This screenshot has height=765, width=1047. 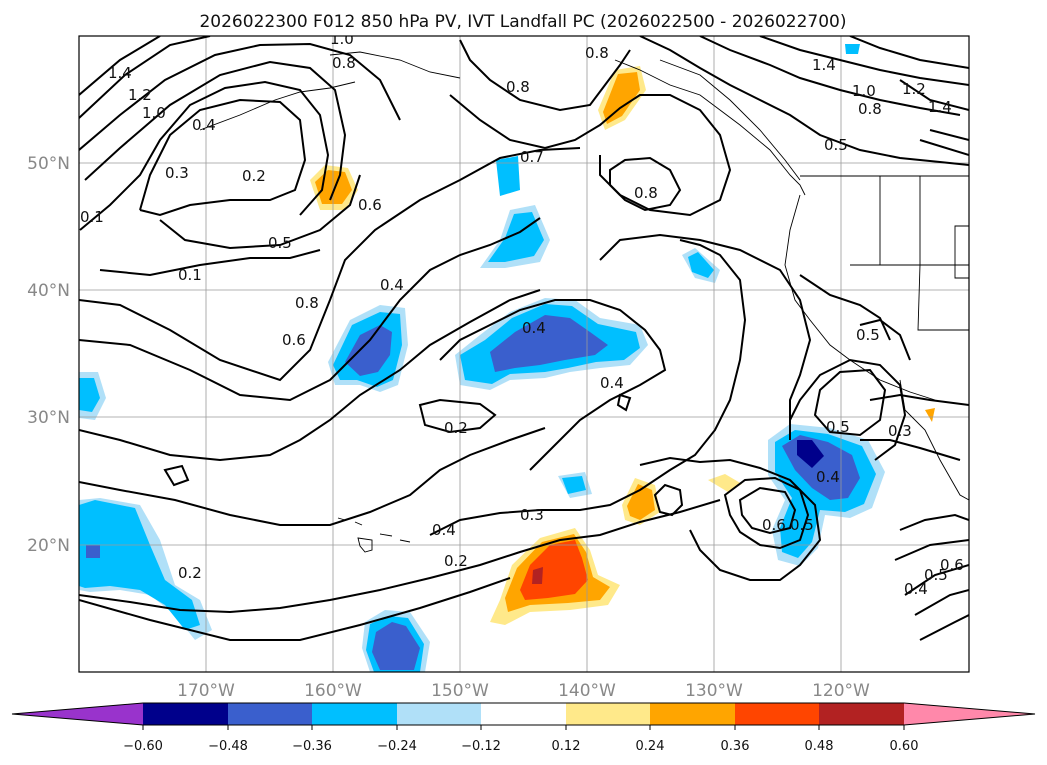 What do you see at coordinates (523, 691) in the screenshot?
I see `longitude-ticks: 170°W 160°W 150°W 140°W 130°W 120°W` at bounding box center [523, 691].